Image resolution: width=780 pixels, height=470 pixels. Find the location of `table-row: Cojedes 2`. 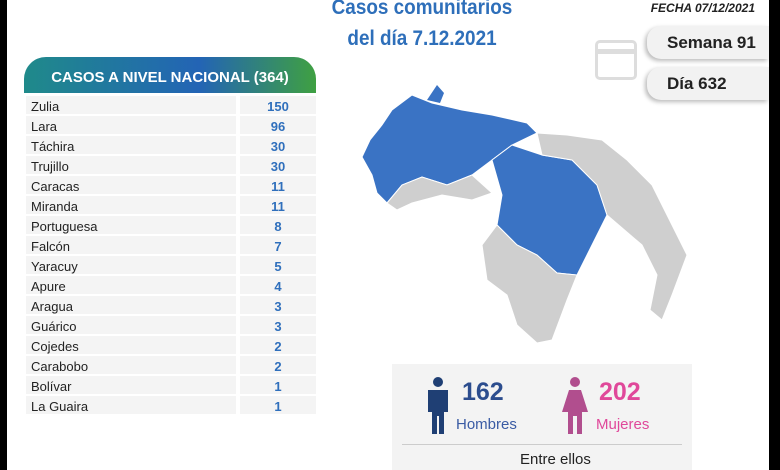

table-row: Cojedes 2 is located at coordinates (171, 346).